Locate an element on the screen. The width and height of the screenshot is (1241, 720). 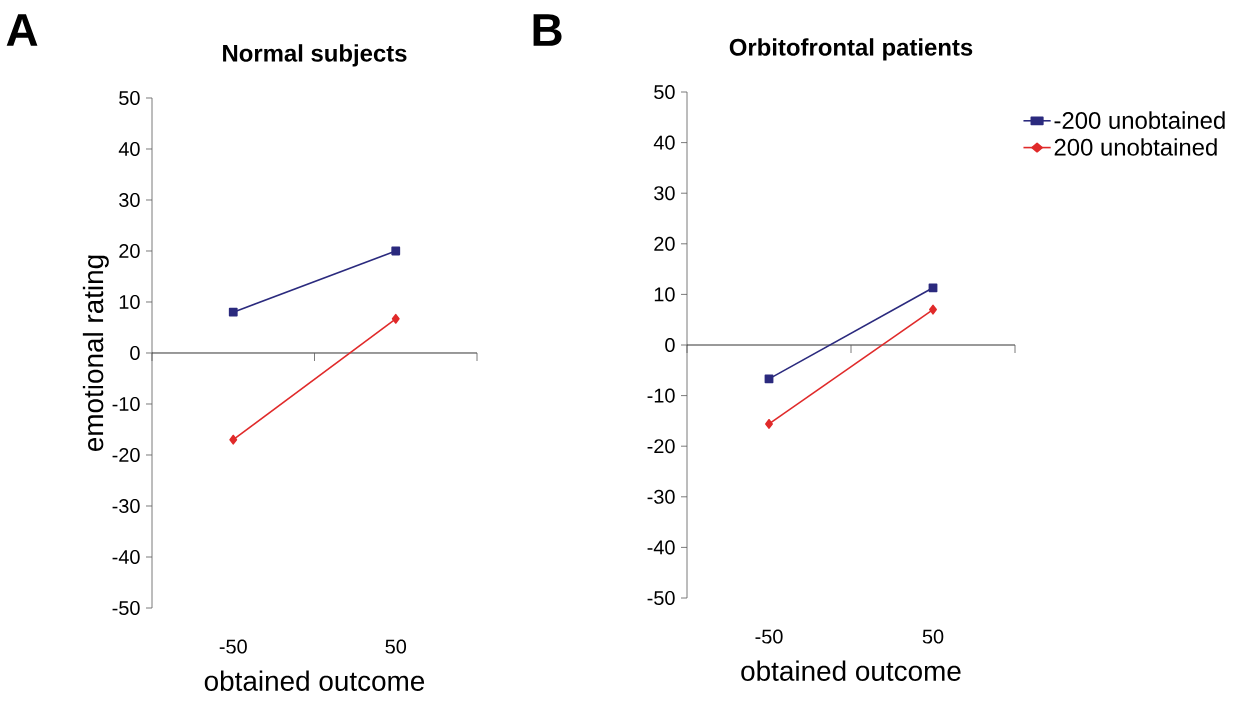
legend-label: 200 unobtained is located at coordinates (1135, 147).